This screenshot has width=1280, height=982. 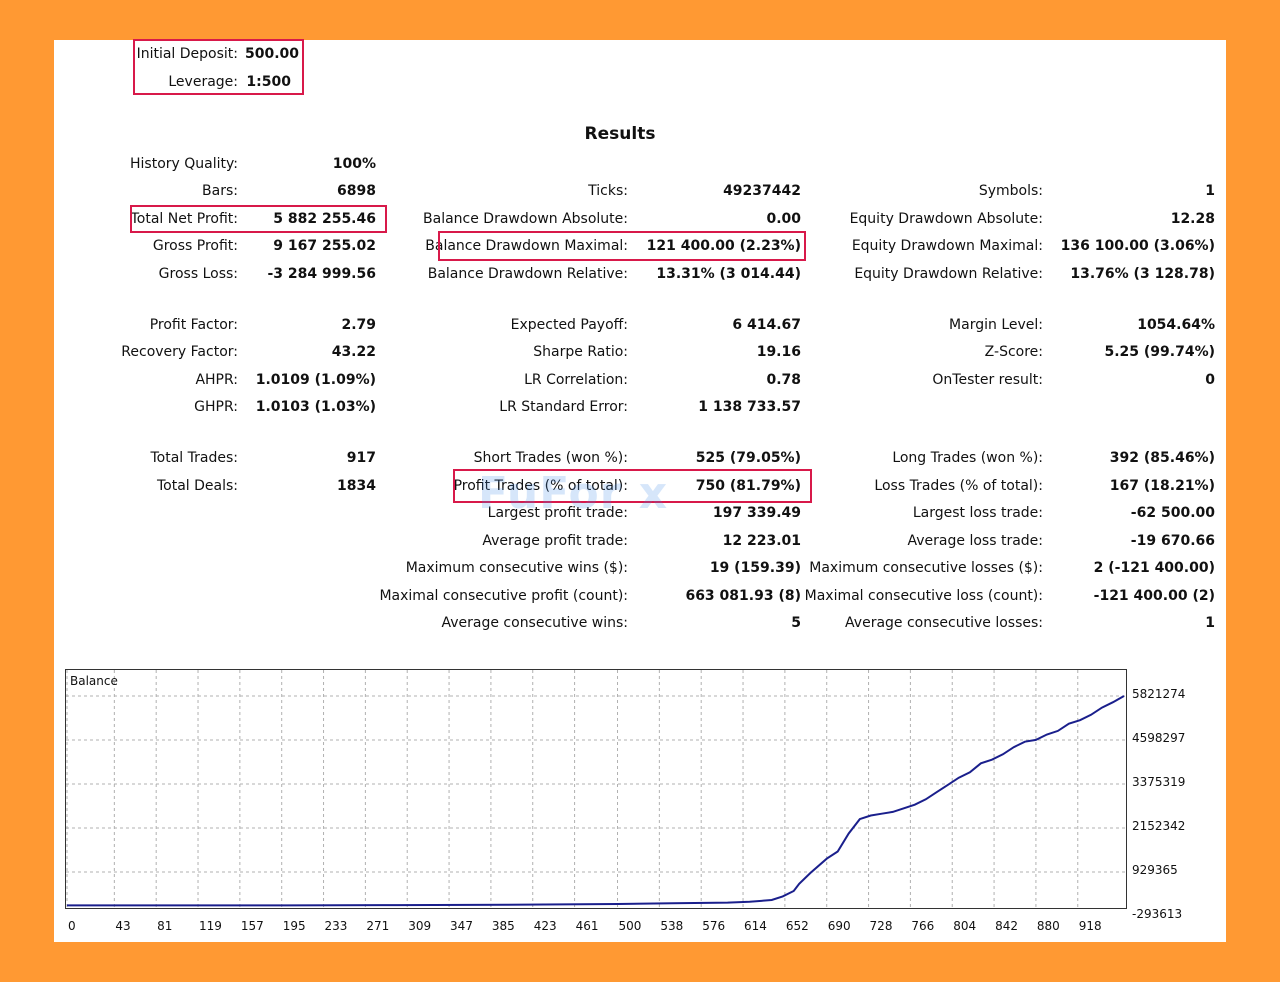 What do you see at coordinates (1159, 782) in the screenshot?
I see `y-tick-label: 3375319` at bounding box center [1159, 782].